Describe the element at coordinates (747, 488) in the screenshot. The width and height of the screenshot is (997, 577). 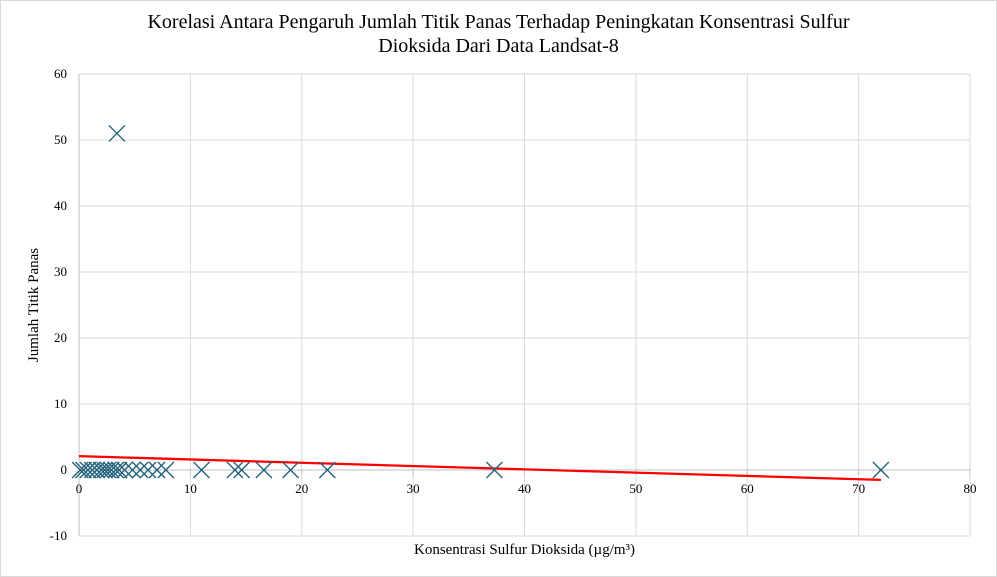
I see `x-tick-label: 60` at that location.